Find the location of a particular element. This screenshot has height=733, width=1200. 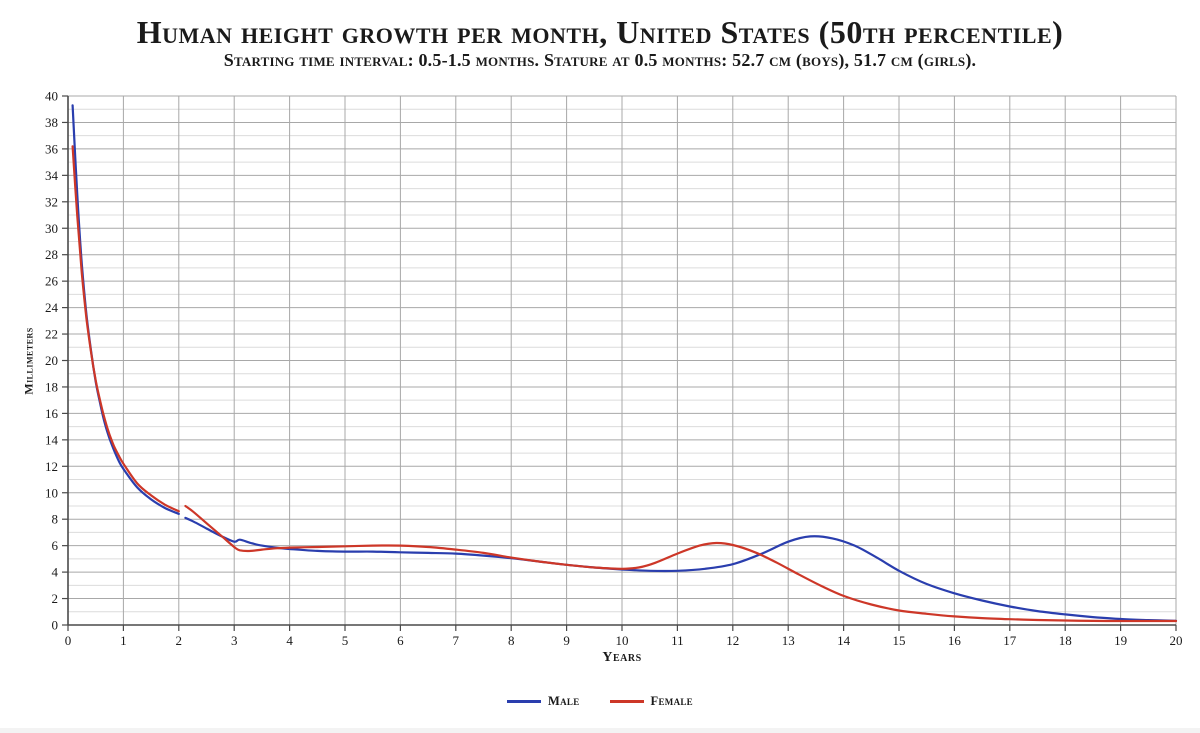

y-tick-label: 2 is located at coordinates (55, 598).